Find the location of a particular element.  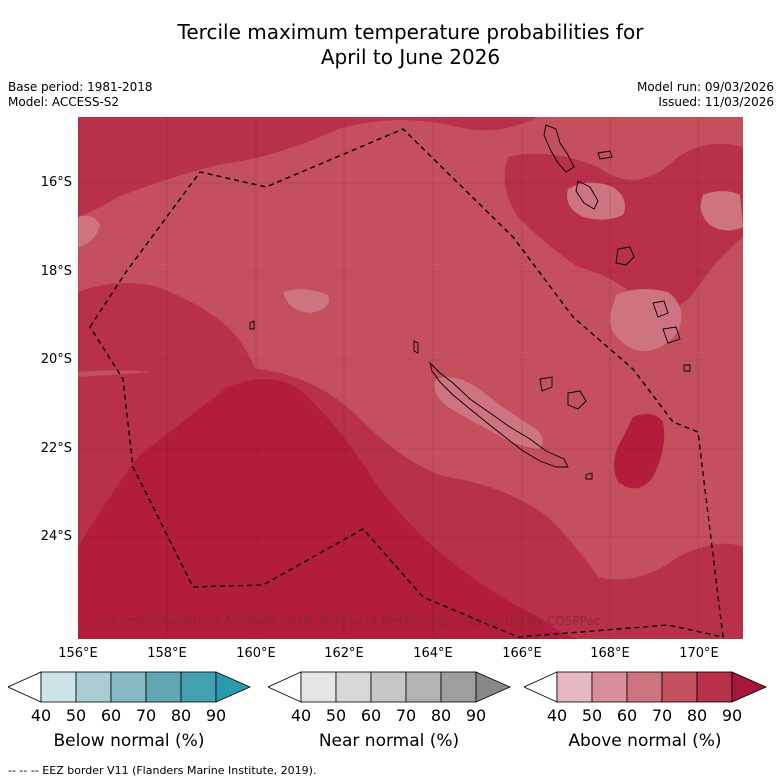

loyalty-mare-outline is located at coordinates (577, 400).